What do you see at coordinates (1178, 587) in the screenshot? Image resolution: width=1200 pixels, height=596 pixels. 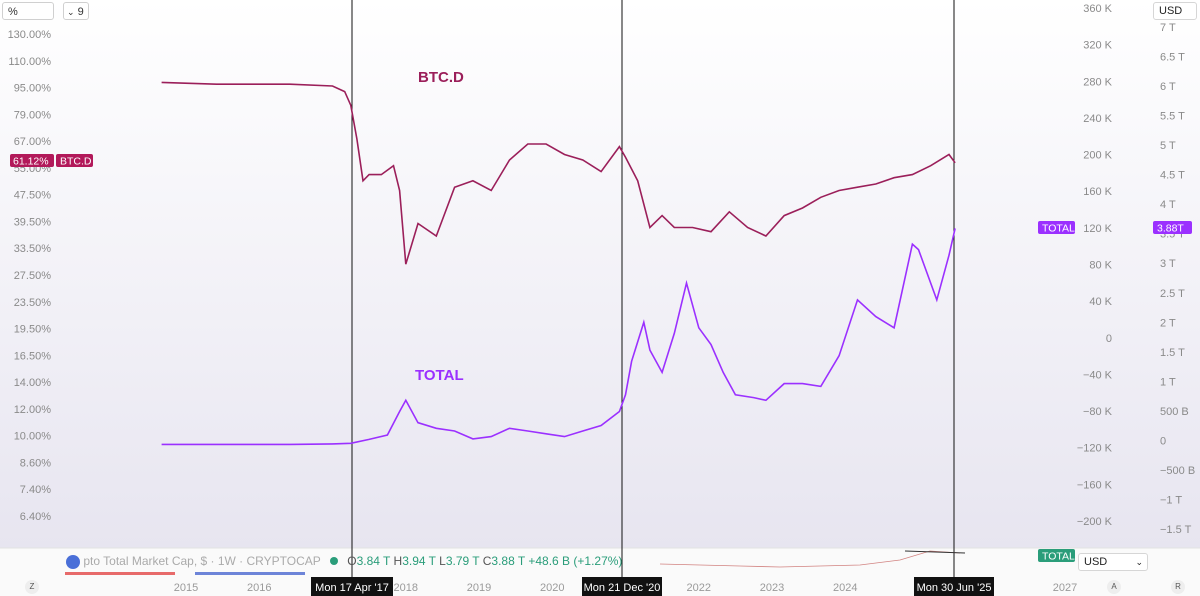 I see `reset-button: R` at bounding box center [1178, 587].